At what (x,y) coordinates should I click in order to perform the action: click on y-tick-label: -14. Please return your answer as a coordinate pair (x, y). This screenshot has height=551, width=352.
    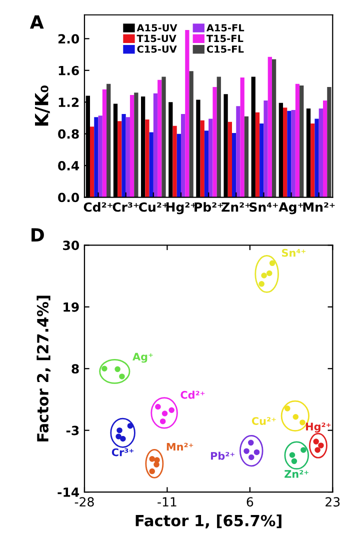
    Looking at the image, I should click on (69, 492).